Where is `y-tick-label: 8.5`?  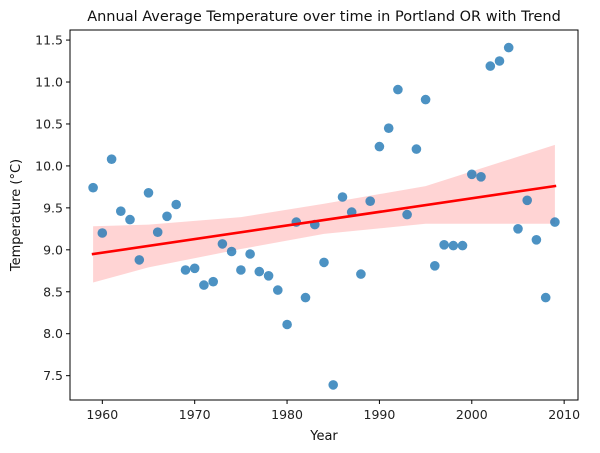 y-tick-label: 8.5 is located at coordinates (53, 291).